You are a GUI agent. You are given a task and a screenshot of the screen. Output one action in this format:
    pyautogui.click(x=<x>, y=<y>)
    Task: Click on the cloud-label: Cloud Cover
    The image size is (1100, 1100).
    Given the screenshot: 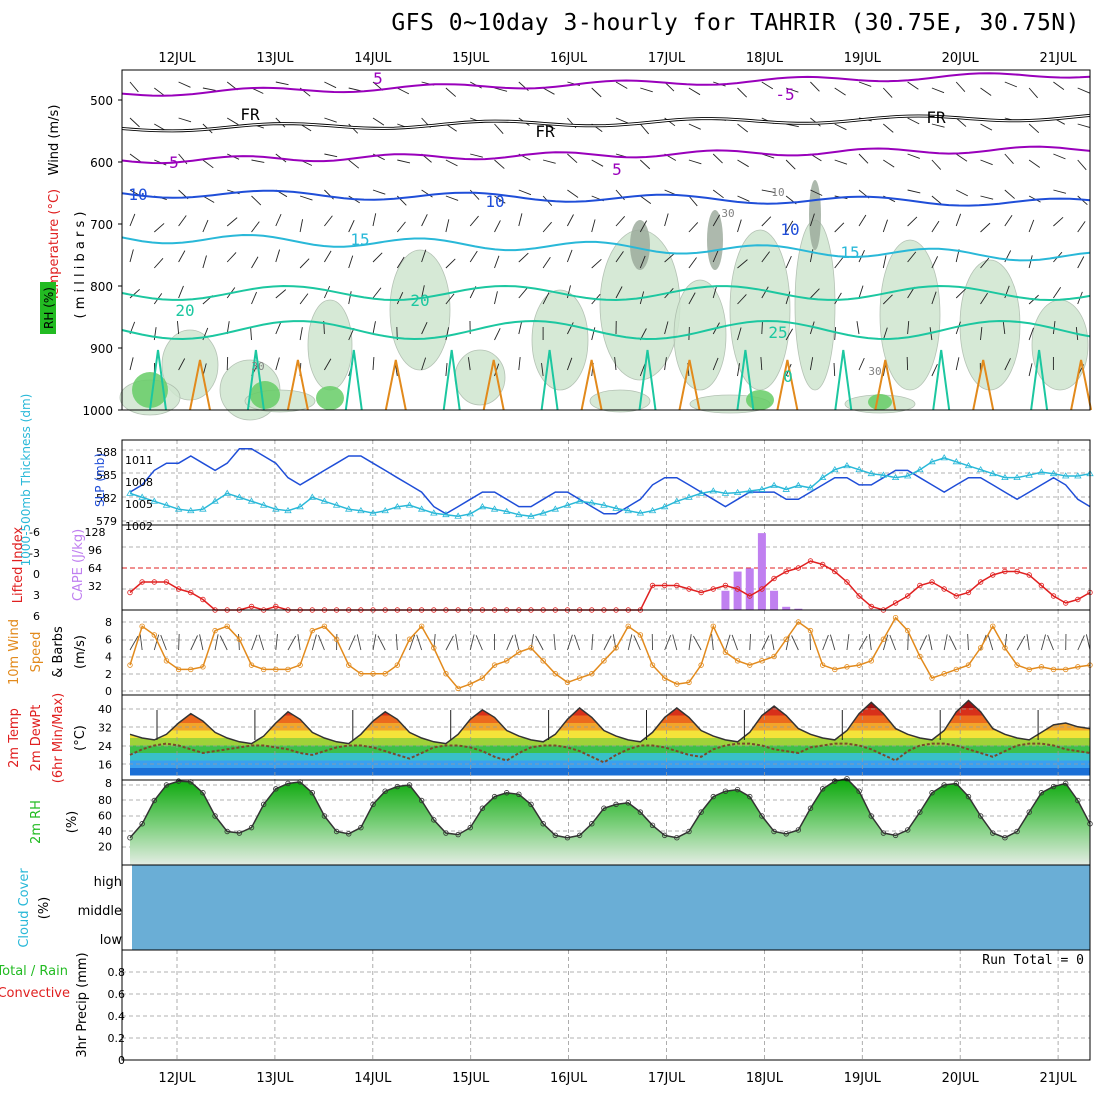 What is the action you would take?
    pyautogui.click(x=24, y=908)
    